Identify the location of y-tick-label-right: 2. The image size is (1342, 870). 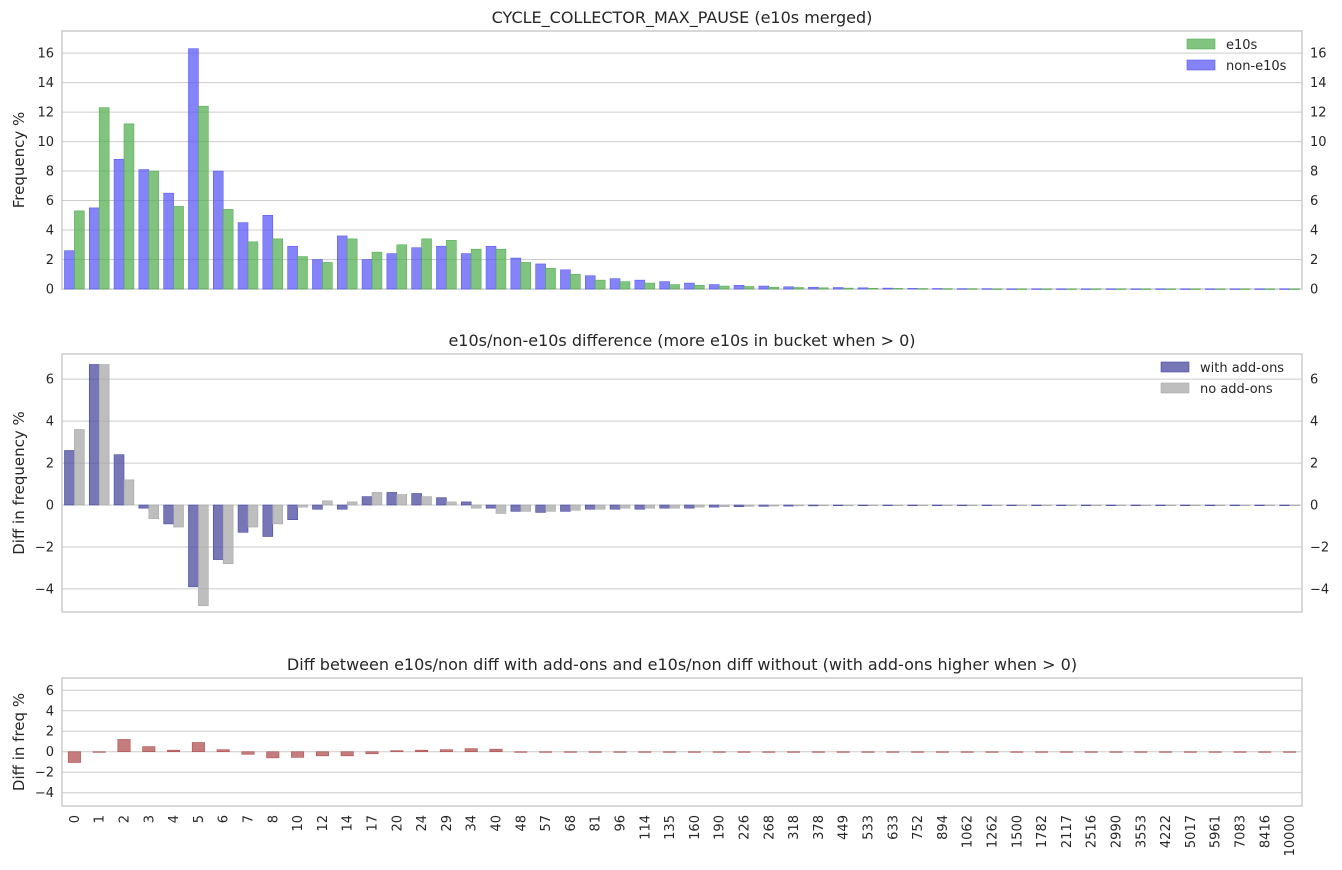
(1314, 260).